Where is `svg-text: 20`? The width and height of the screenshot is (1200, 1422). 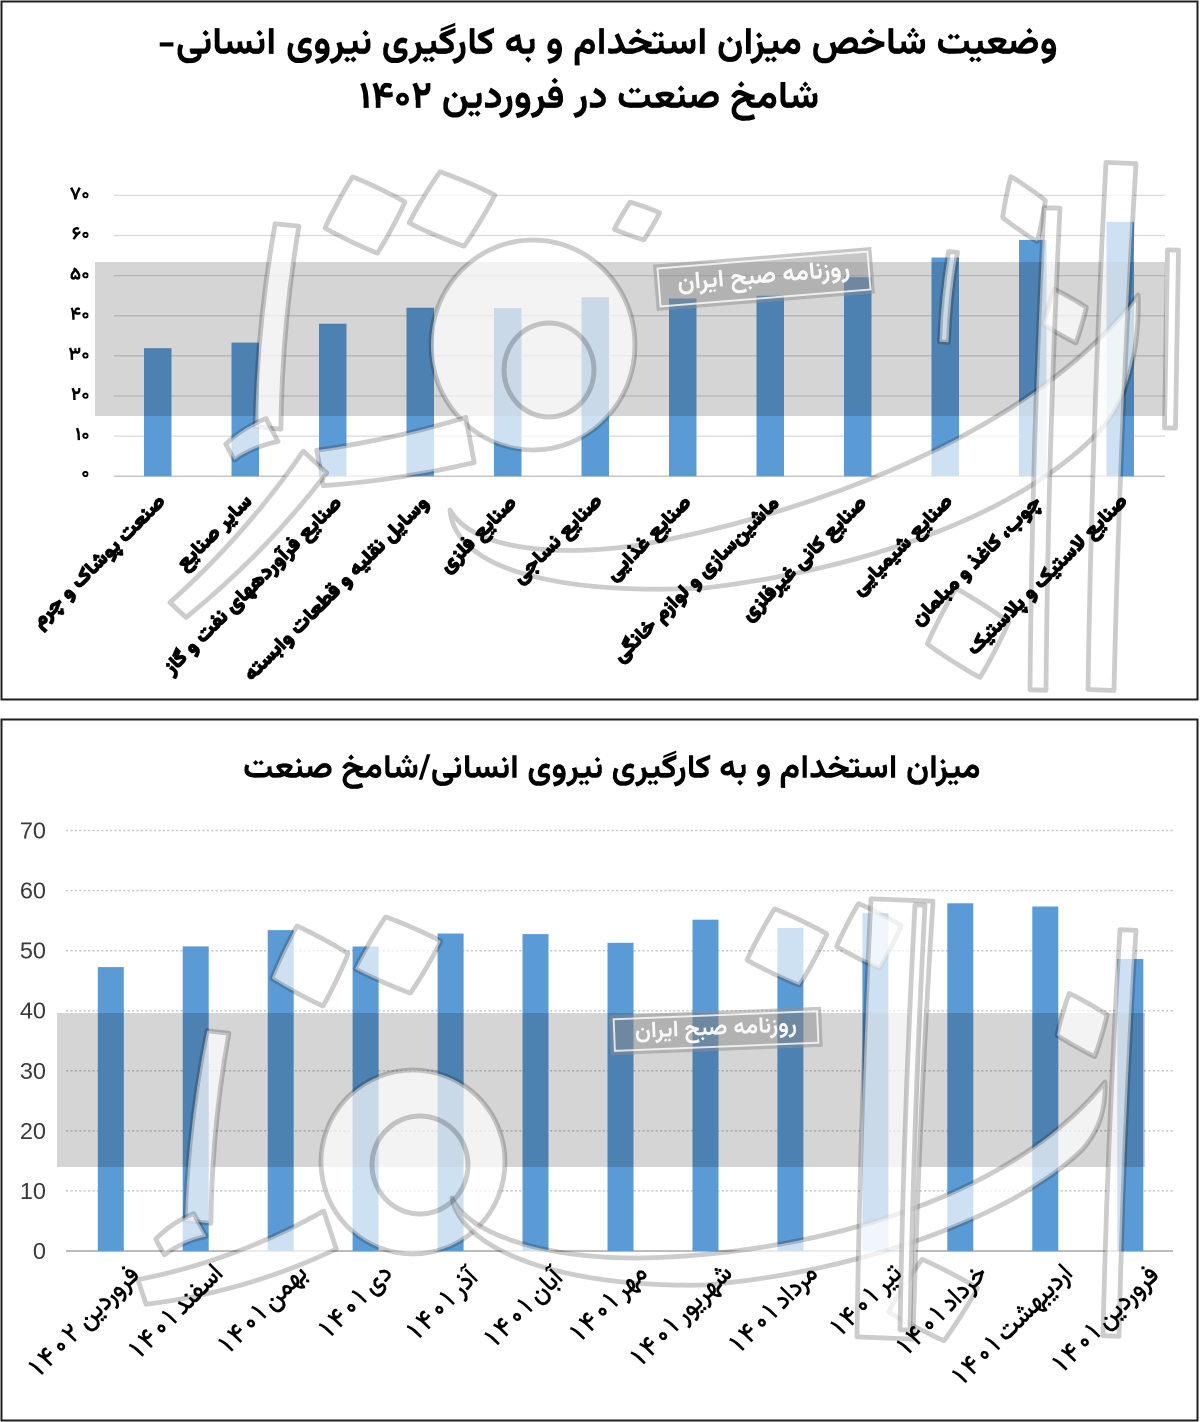
svg-text: 20 is located at coordinates (33, 1131).